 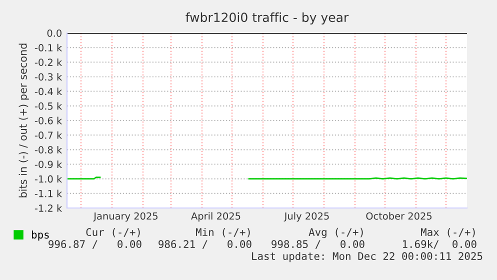 I want to click on chart-title: fwbr120i0 traffic - by year, so click(x=267, y=18).